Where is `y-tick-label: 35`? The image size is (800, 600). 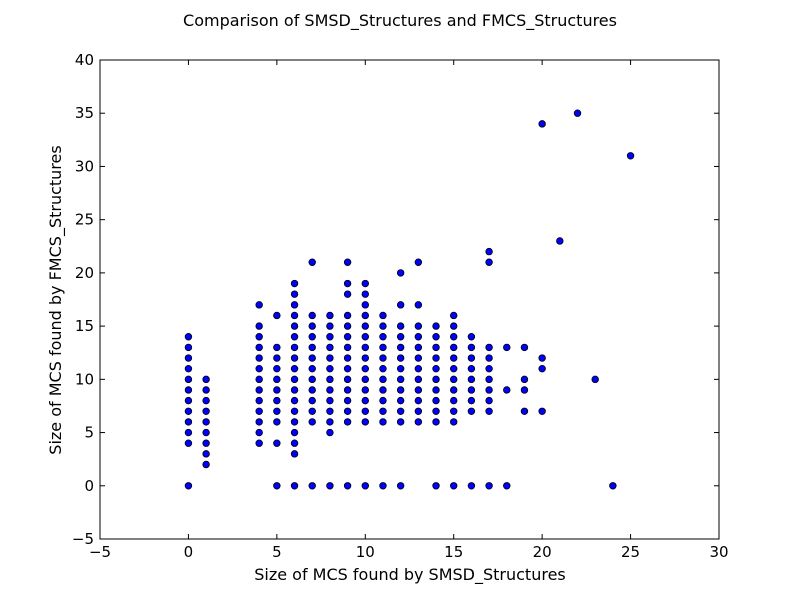 y-tick-label: 35 is located at coordinates (84, 113).